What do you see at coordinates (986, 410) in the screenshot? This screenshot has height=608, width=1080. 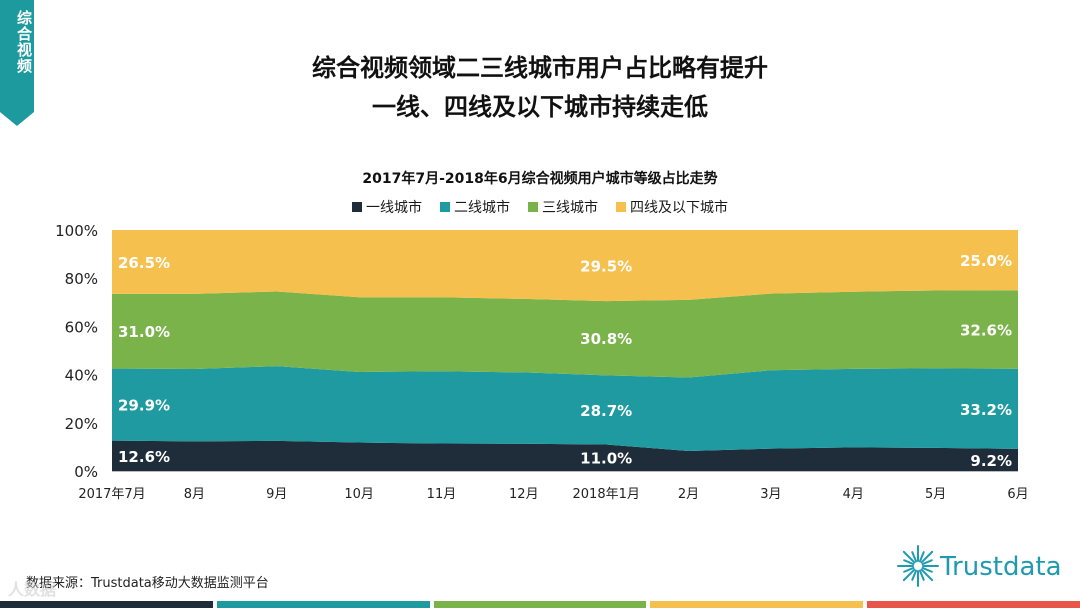 I see `data-label: 33.2%` at bounding box center [986, 410].